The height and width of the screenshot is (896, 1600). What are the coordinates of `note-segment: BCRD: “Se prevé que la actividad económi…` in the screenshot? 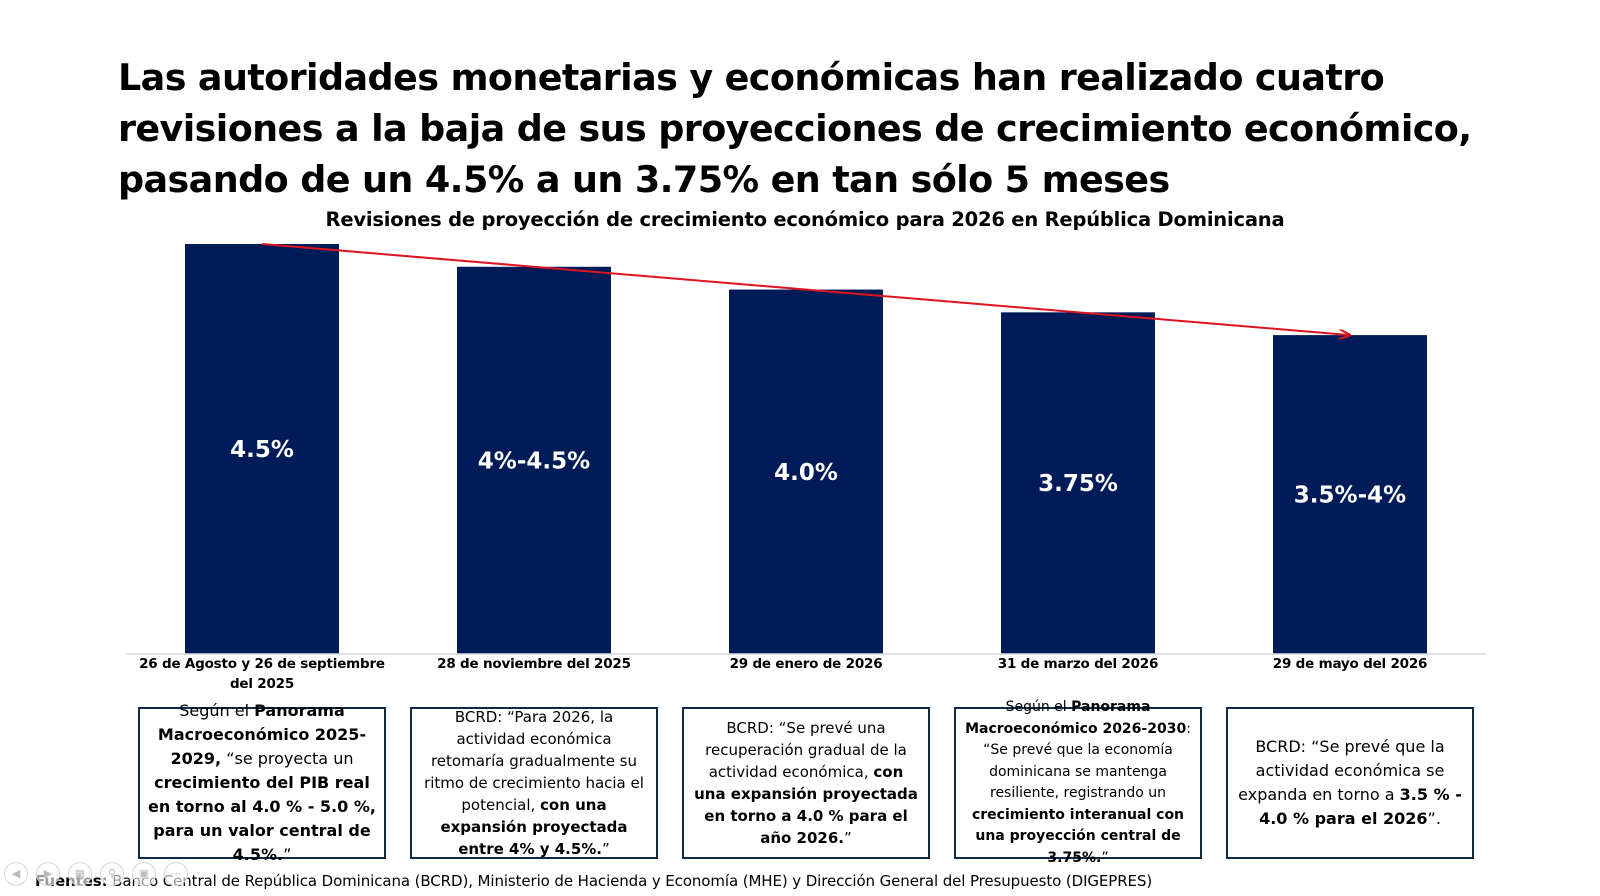 It's located at (1341, 770).